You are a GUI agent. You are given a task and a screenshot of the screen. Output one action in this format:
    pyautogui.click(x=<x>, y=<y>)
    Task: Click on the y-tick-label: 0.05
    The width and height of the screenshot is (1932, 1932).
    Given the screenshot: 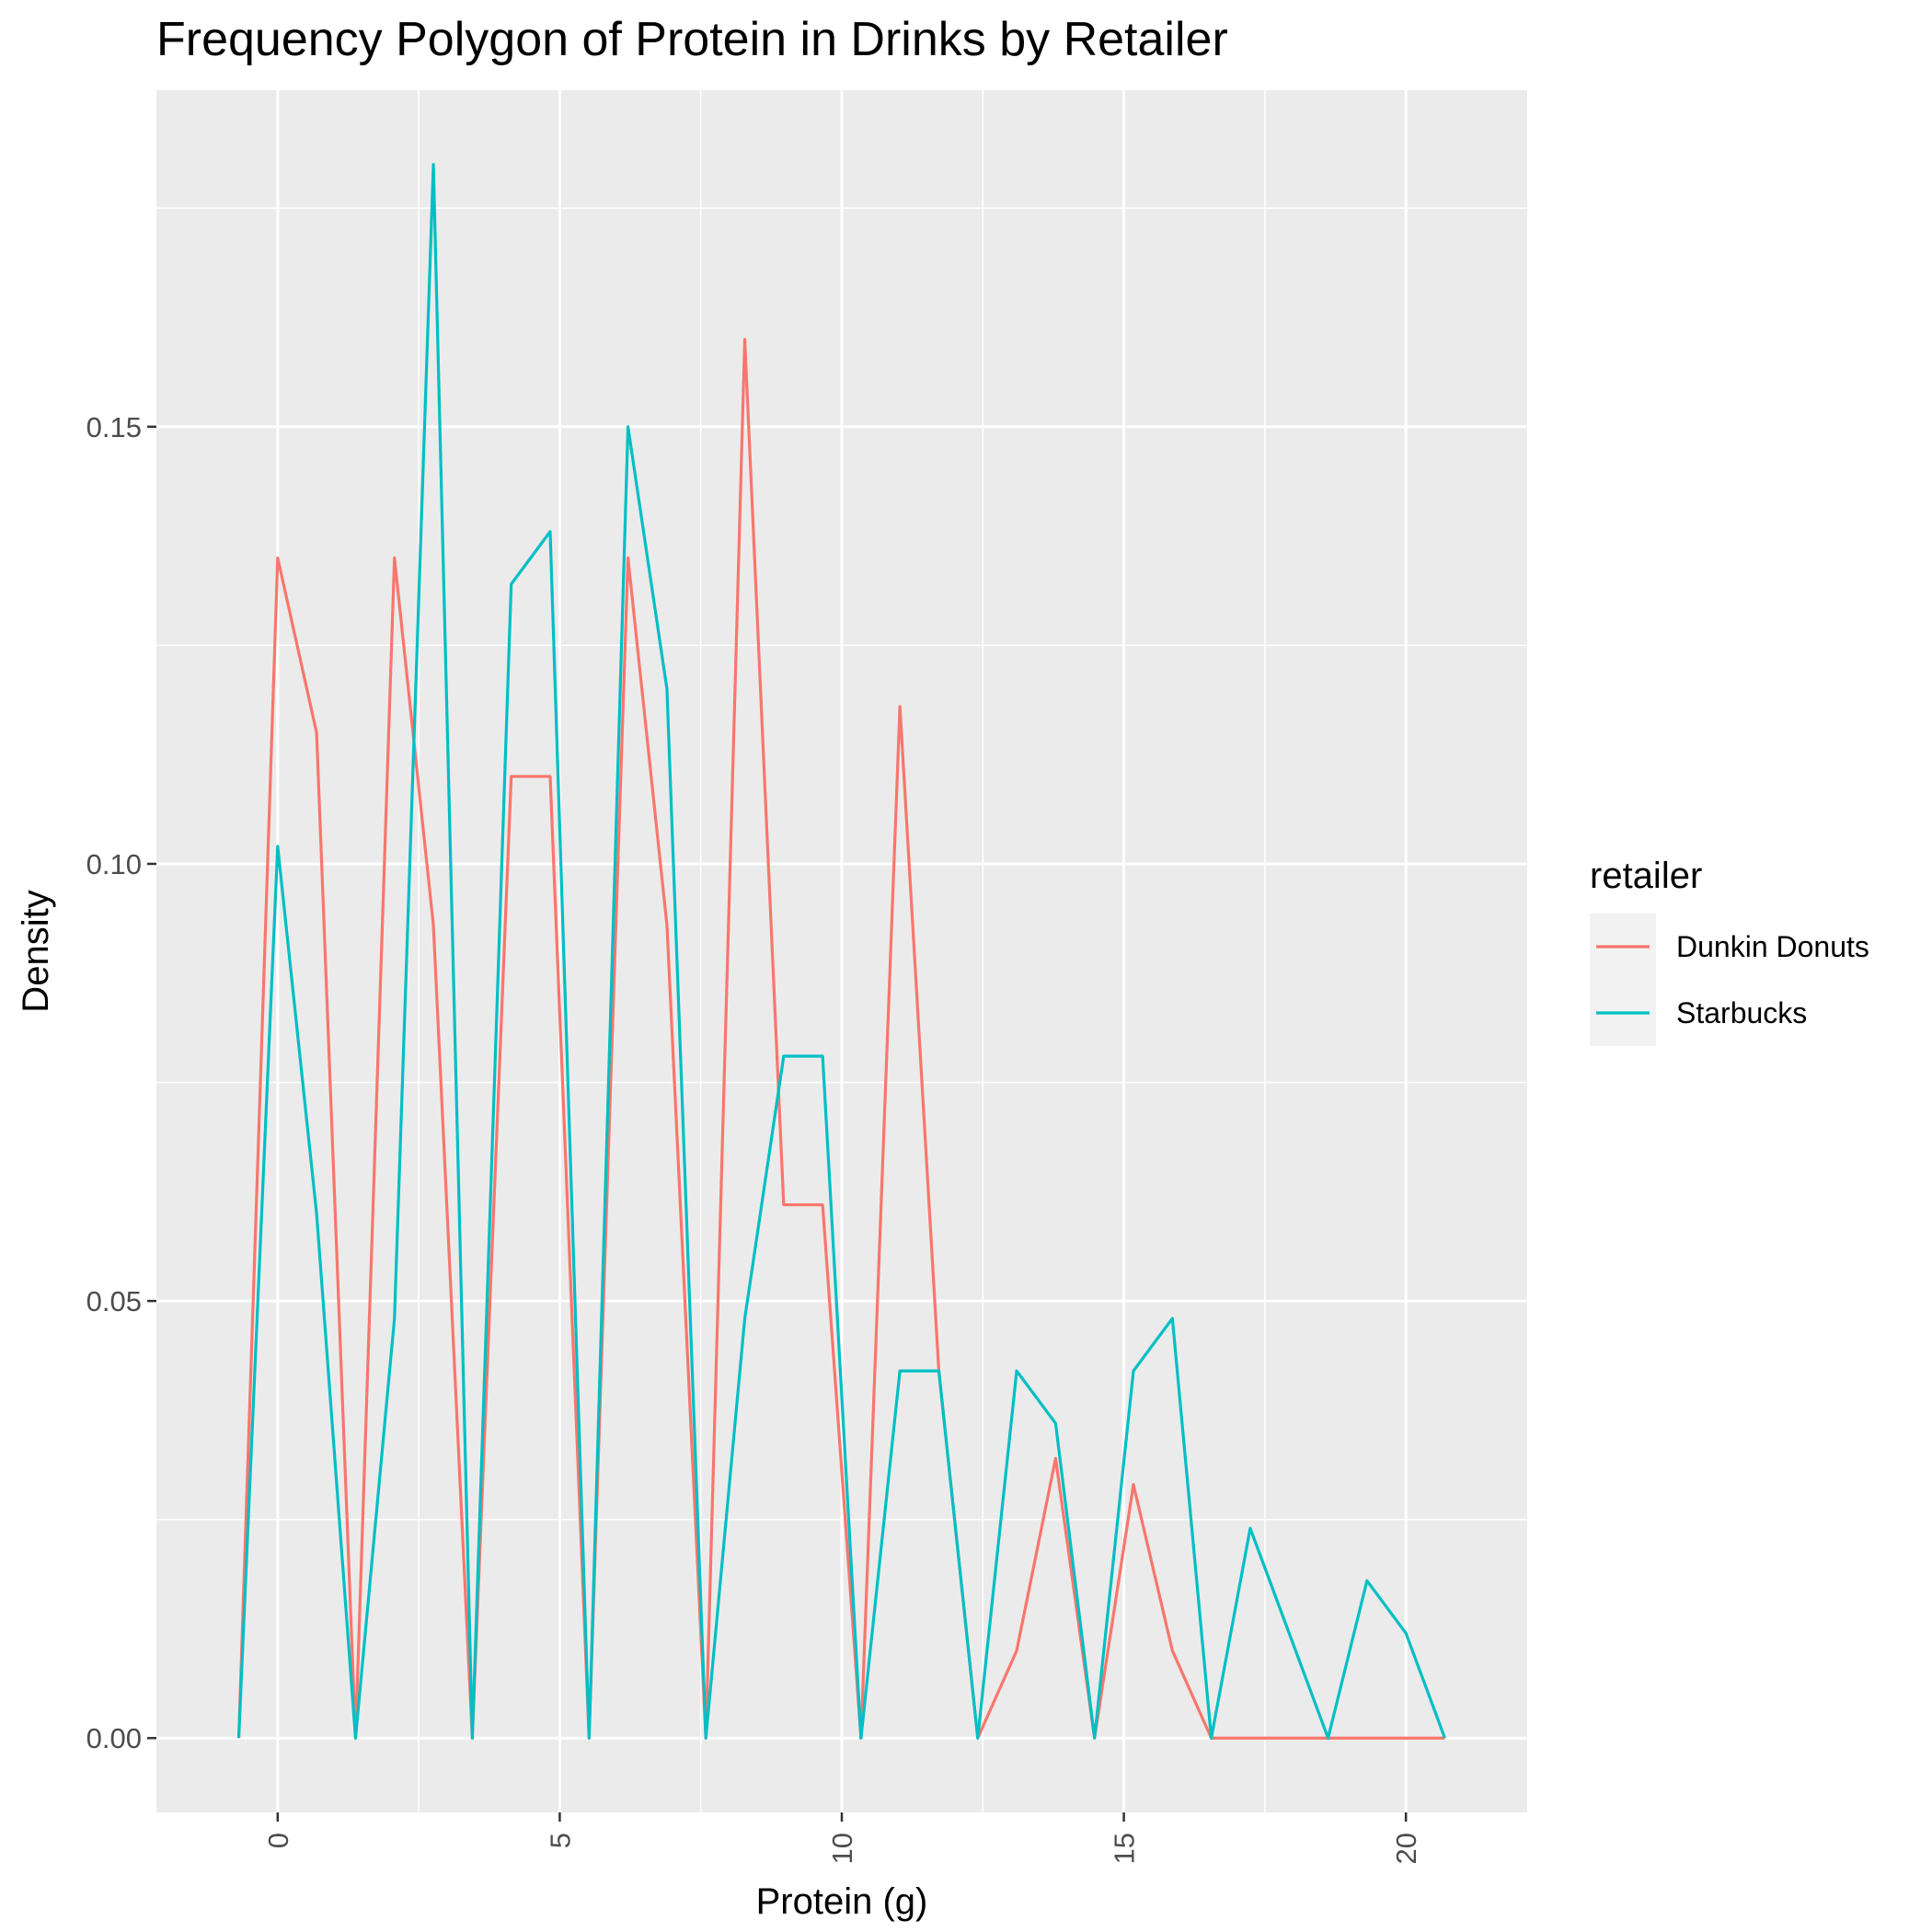 What is the action you would take?
    pyautogui.click(x=114, y=1301)
    